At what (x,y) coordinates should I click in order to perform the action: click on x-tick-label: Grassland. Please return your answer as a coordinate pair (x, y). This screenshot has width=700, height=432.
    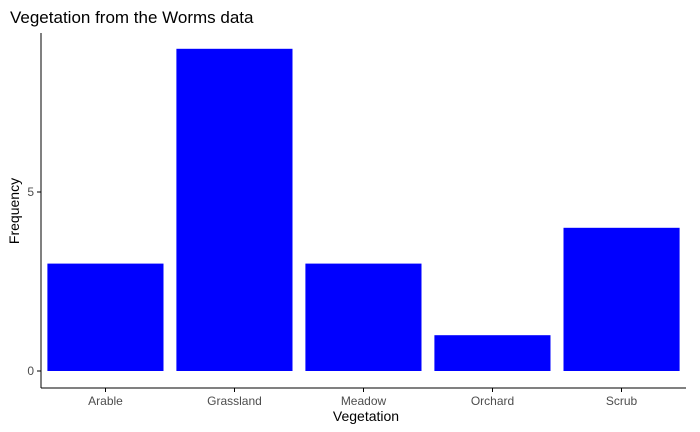
    Looking at the image, I should click on (234, 401).